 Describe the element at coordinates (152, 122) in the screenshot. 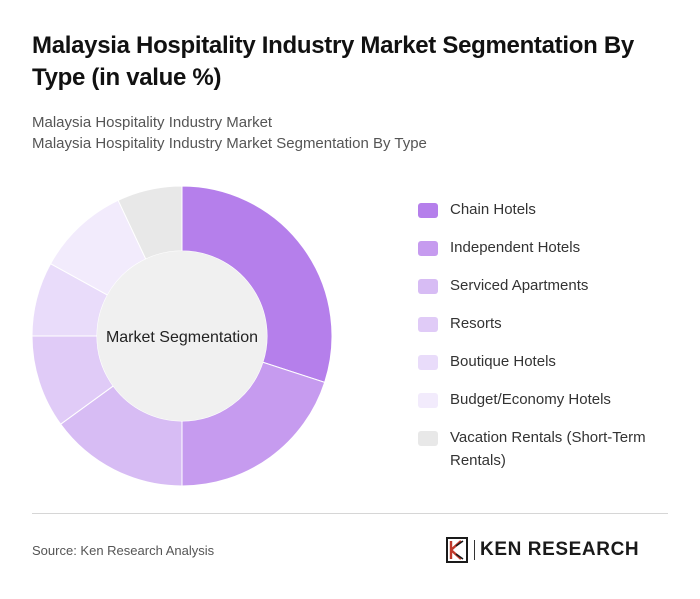

I see `subtitle-line-1: Malaysia Hospitality Industry Market` at that location.